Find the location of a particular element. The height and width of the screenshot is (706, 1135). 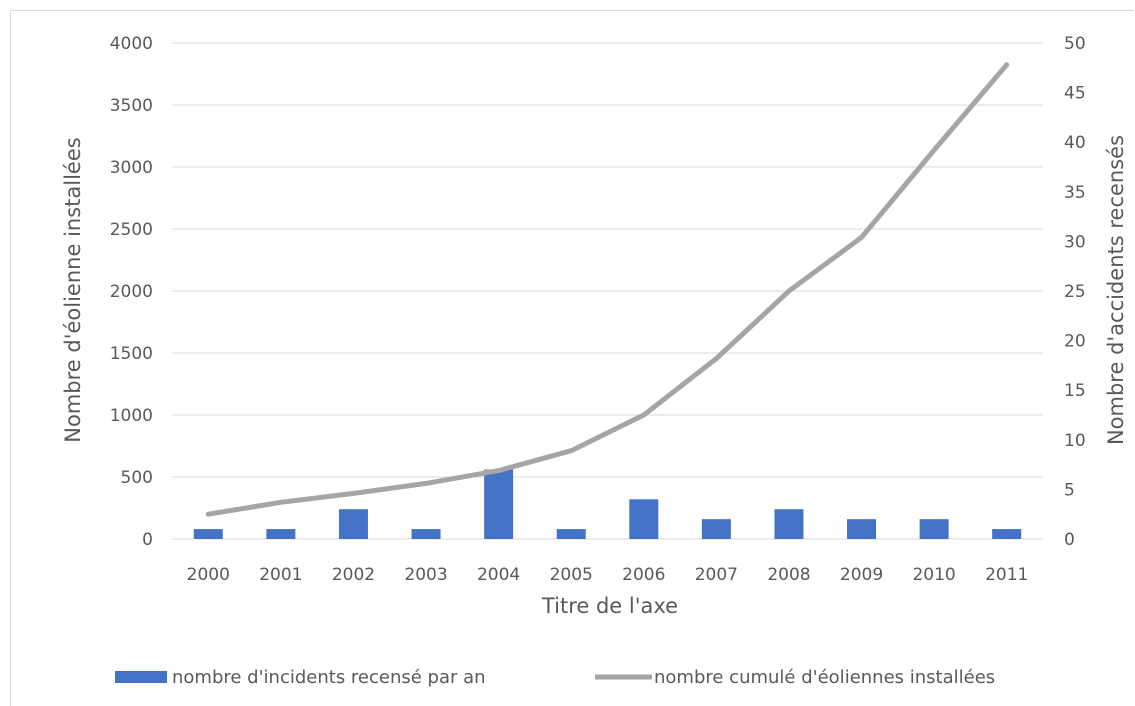

y-tick-label: 2000 is located at coordinates (131, 292).